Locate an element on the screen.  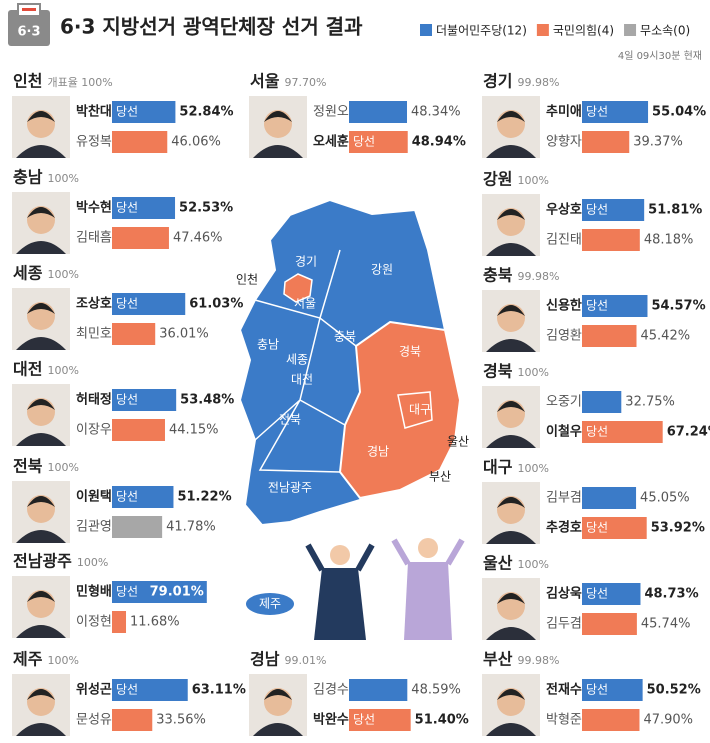
region-name: 경기 is located at coordinates (497, 81).